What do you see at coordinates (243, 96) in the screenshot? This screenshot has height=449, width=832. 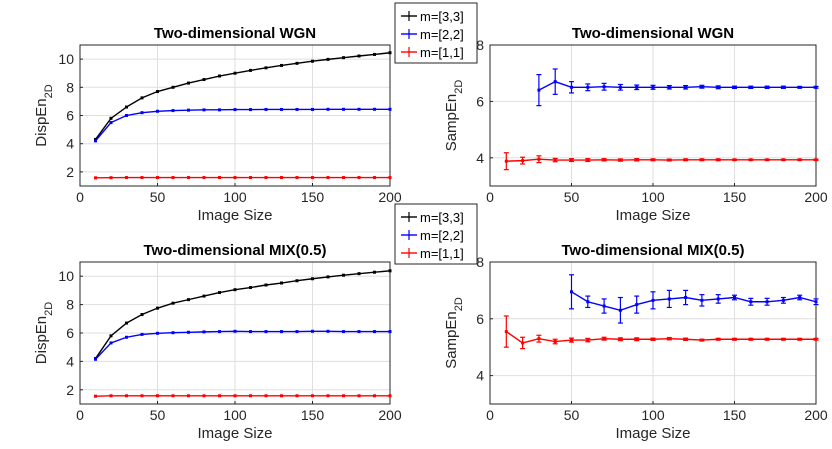 I see `series-m=[3,3]` at bounding box center [243, 96].